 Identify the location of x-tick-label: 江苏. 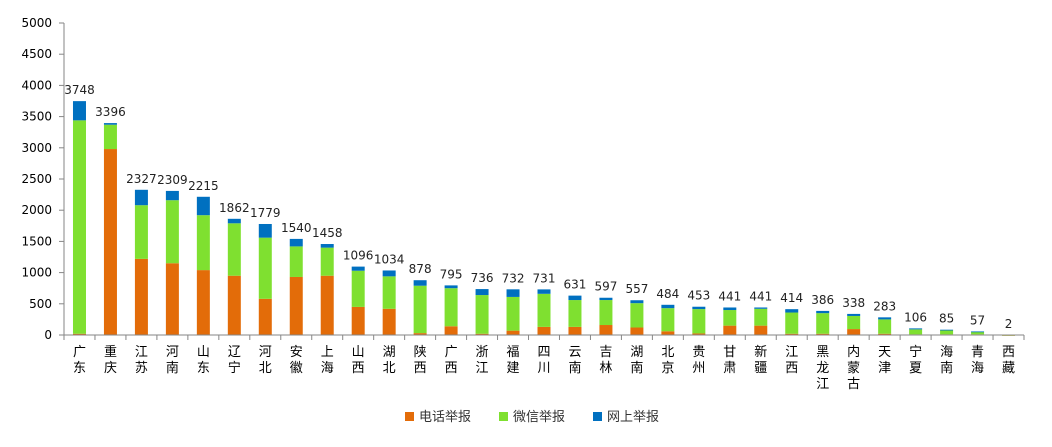
(141, 360).